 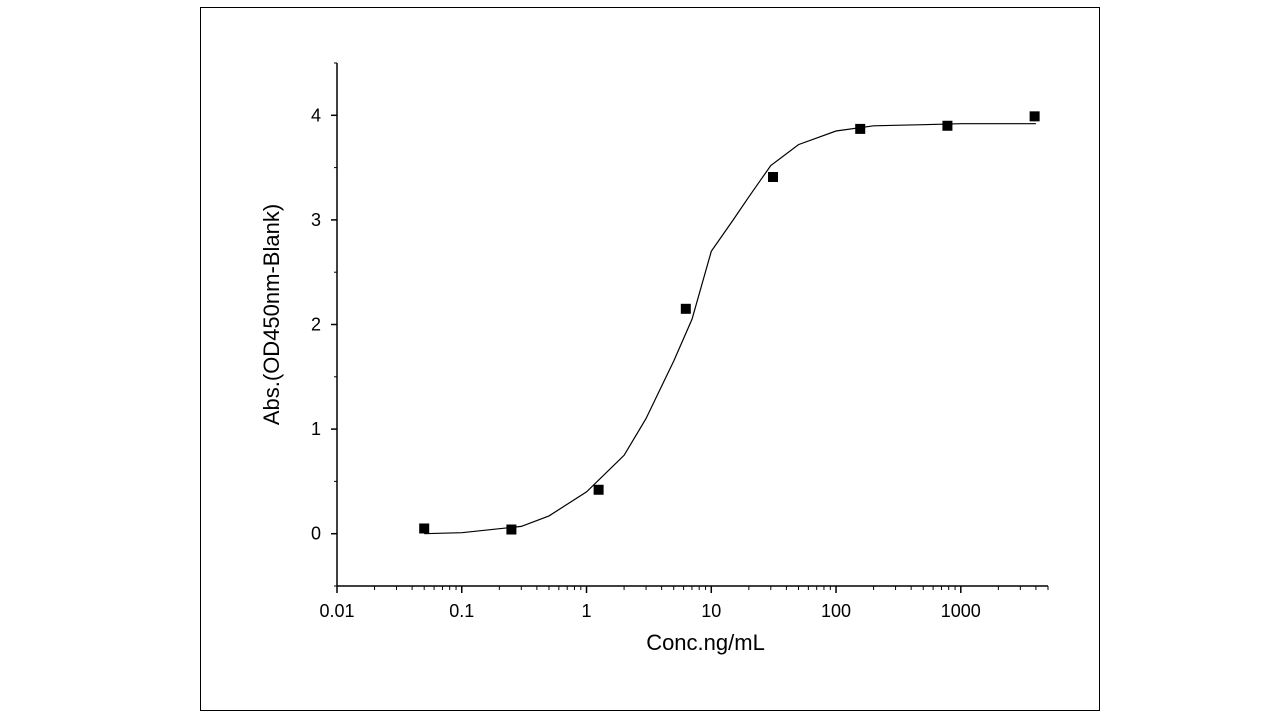 What do you see at coordinates (705, 642) in the screenshot?
I see `x-axis-title: Conc.ng/mL` at bounding box center [705, 642].